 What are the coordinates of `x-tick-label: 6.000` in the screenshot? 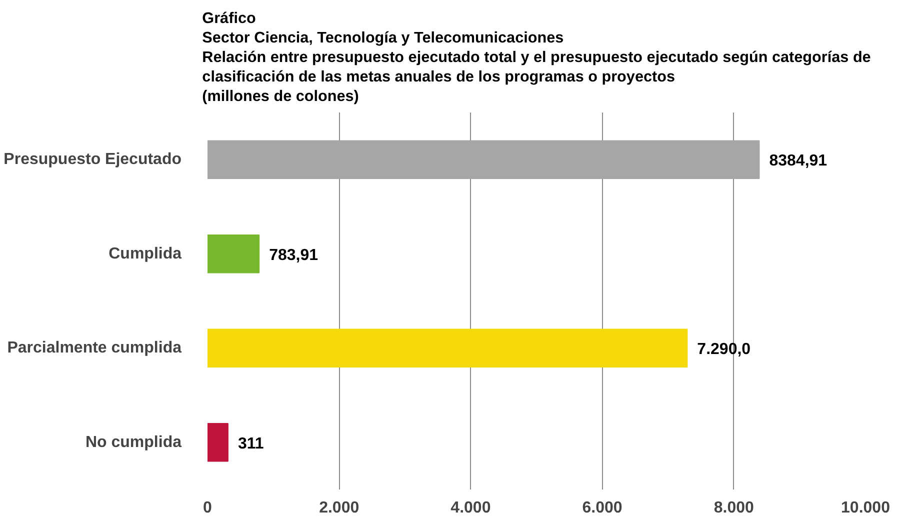 It's located at (602, 508).